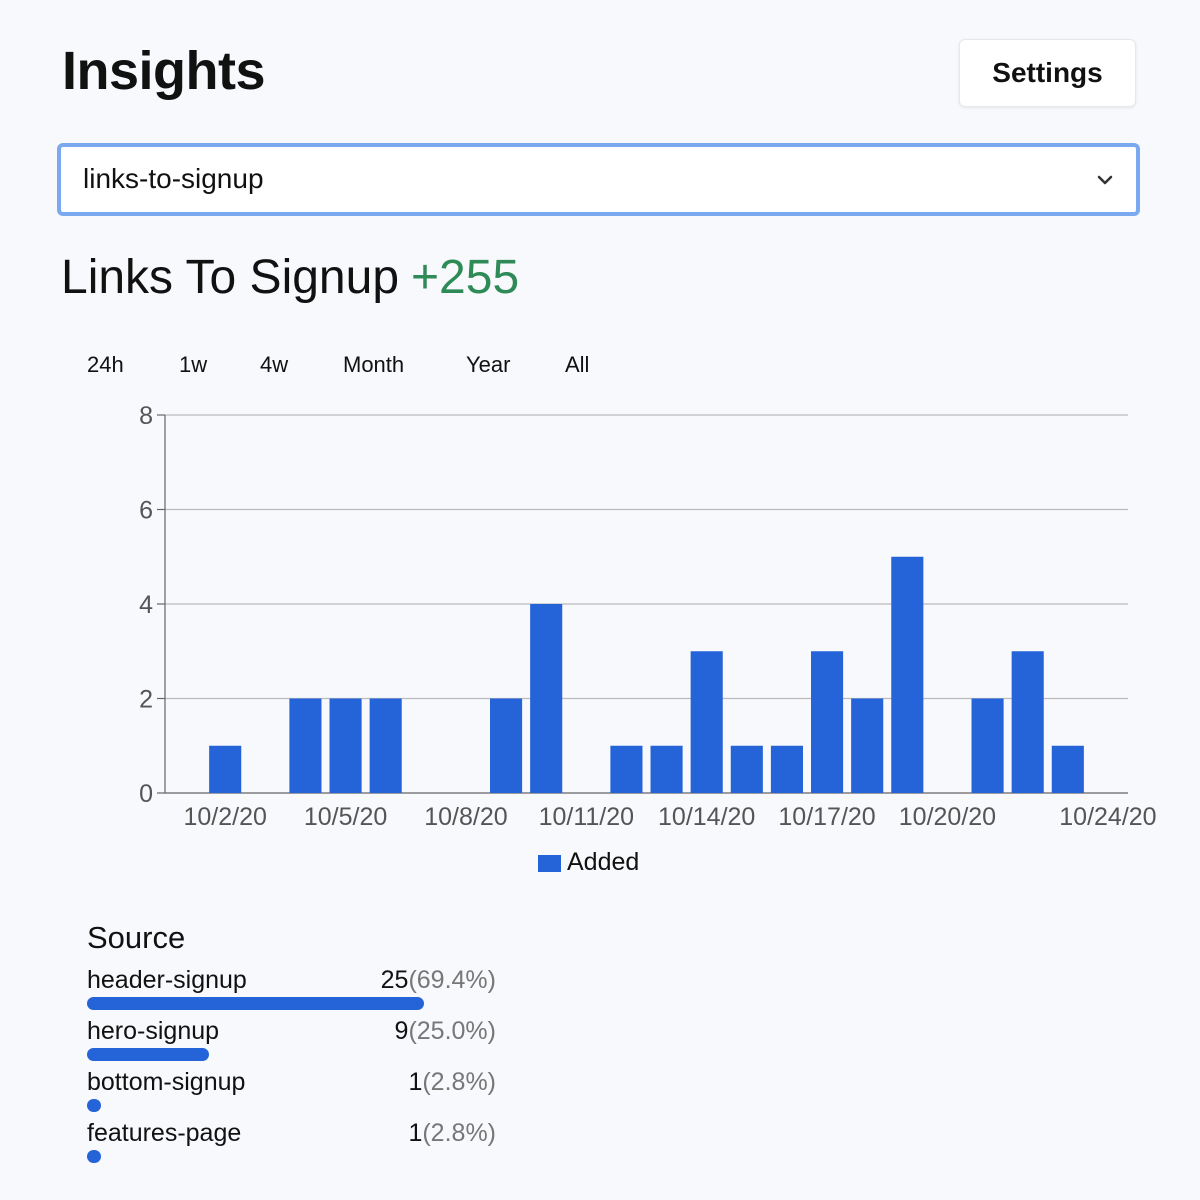 The height and width of the screenshot is (1200, 1200). Describe the element at coordinates (136, 937) in the screenshot. I see `source-title: Source` at that location.